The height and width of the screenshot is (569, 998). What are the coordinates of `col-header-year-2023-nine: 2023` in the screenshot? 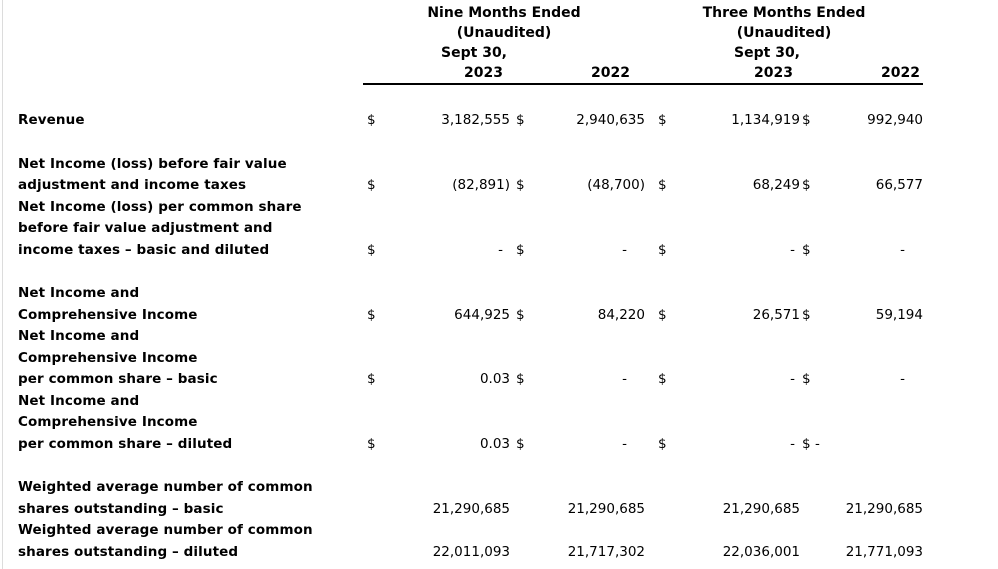 It's located at (436, 74).